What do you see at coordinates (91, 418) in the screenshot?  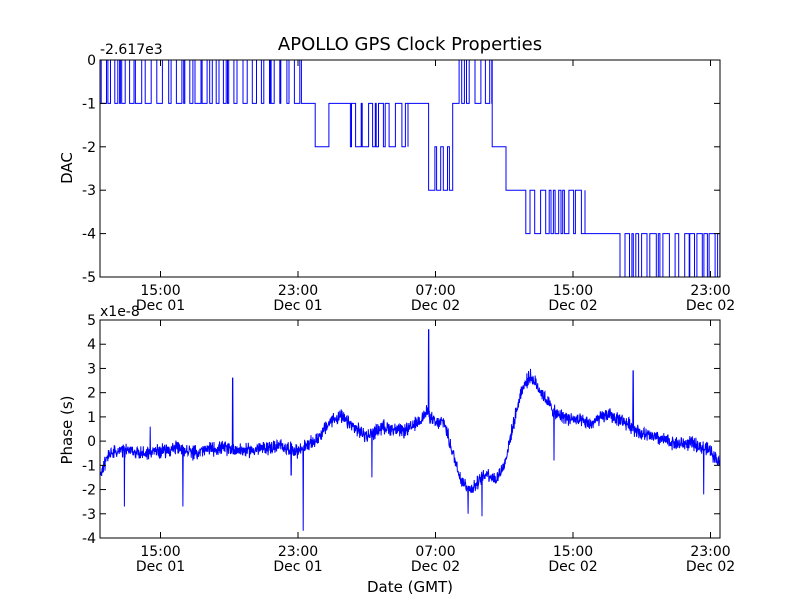 I see `y-tick-label: 1` at bounding box center [91, 418].